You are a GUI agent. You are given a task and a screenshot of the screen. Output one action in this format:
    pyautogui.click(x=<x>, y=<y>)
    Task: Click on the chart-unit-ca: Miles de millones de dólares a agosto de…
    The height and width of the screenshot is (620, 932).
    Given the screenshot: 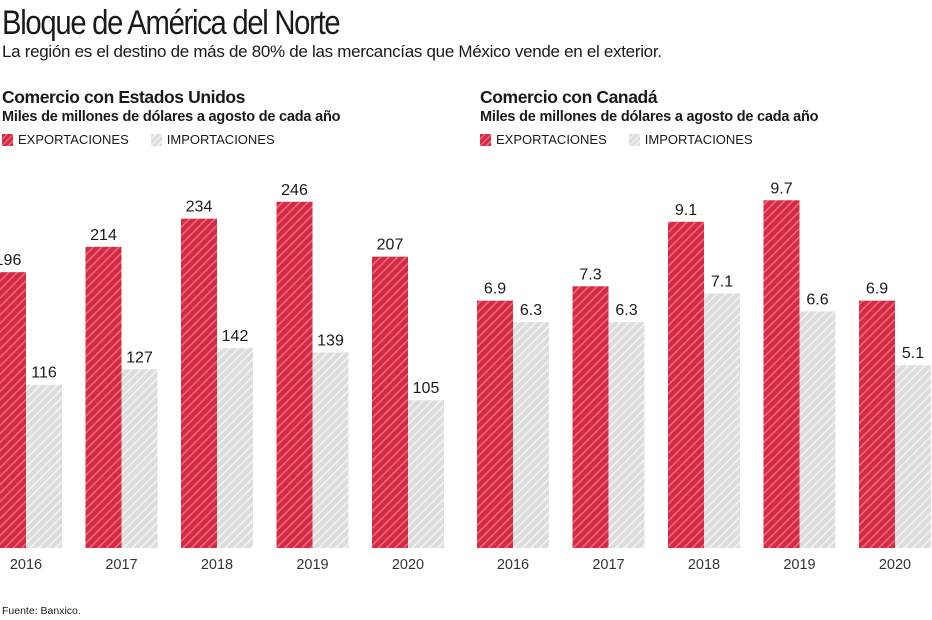 What is the action you would take?
    pyautogui.click(x=649, y=117)
    